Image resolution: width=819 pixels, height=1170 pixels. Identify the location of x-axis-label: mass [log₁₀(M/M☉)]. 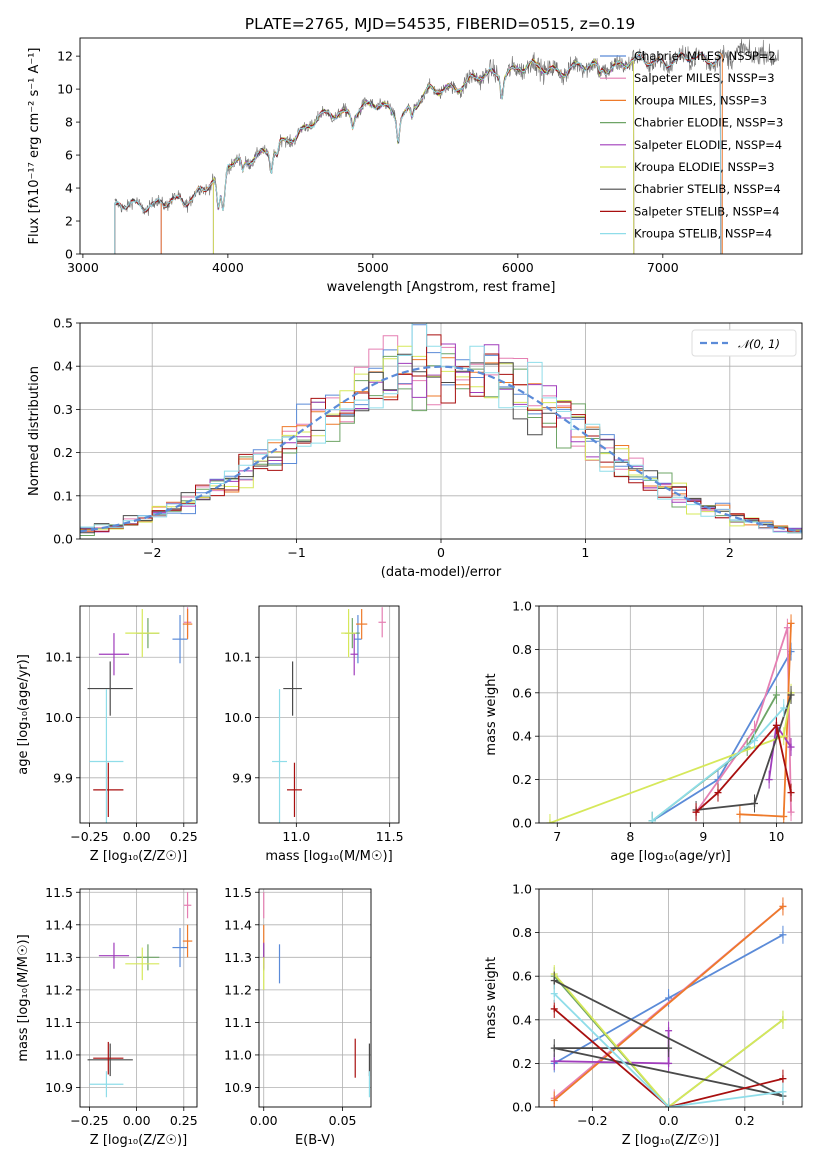
(328, 856).